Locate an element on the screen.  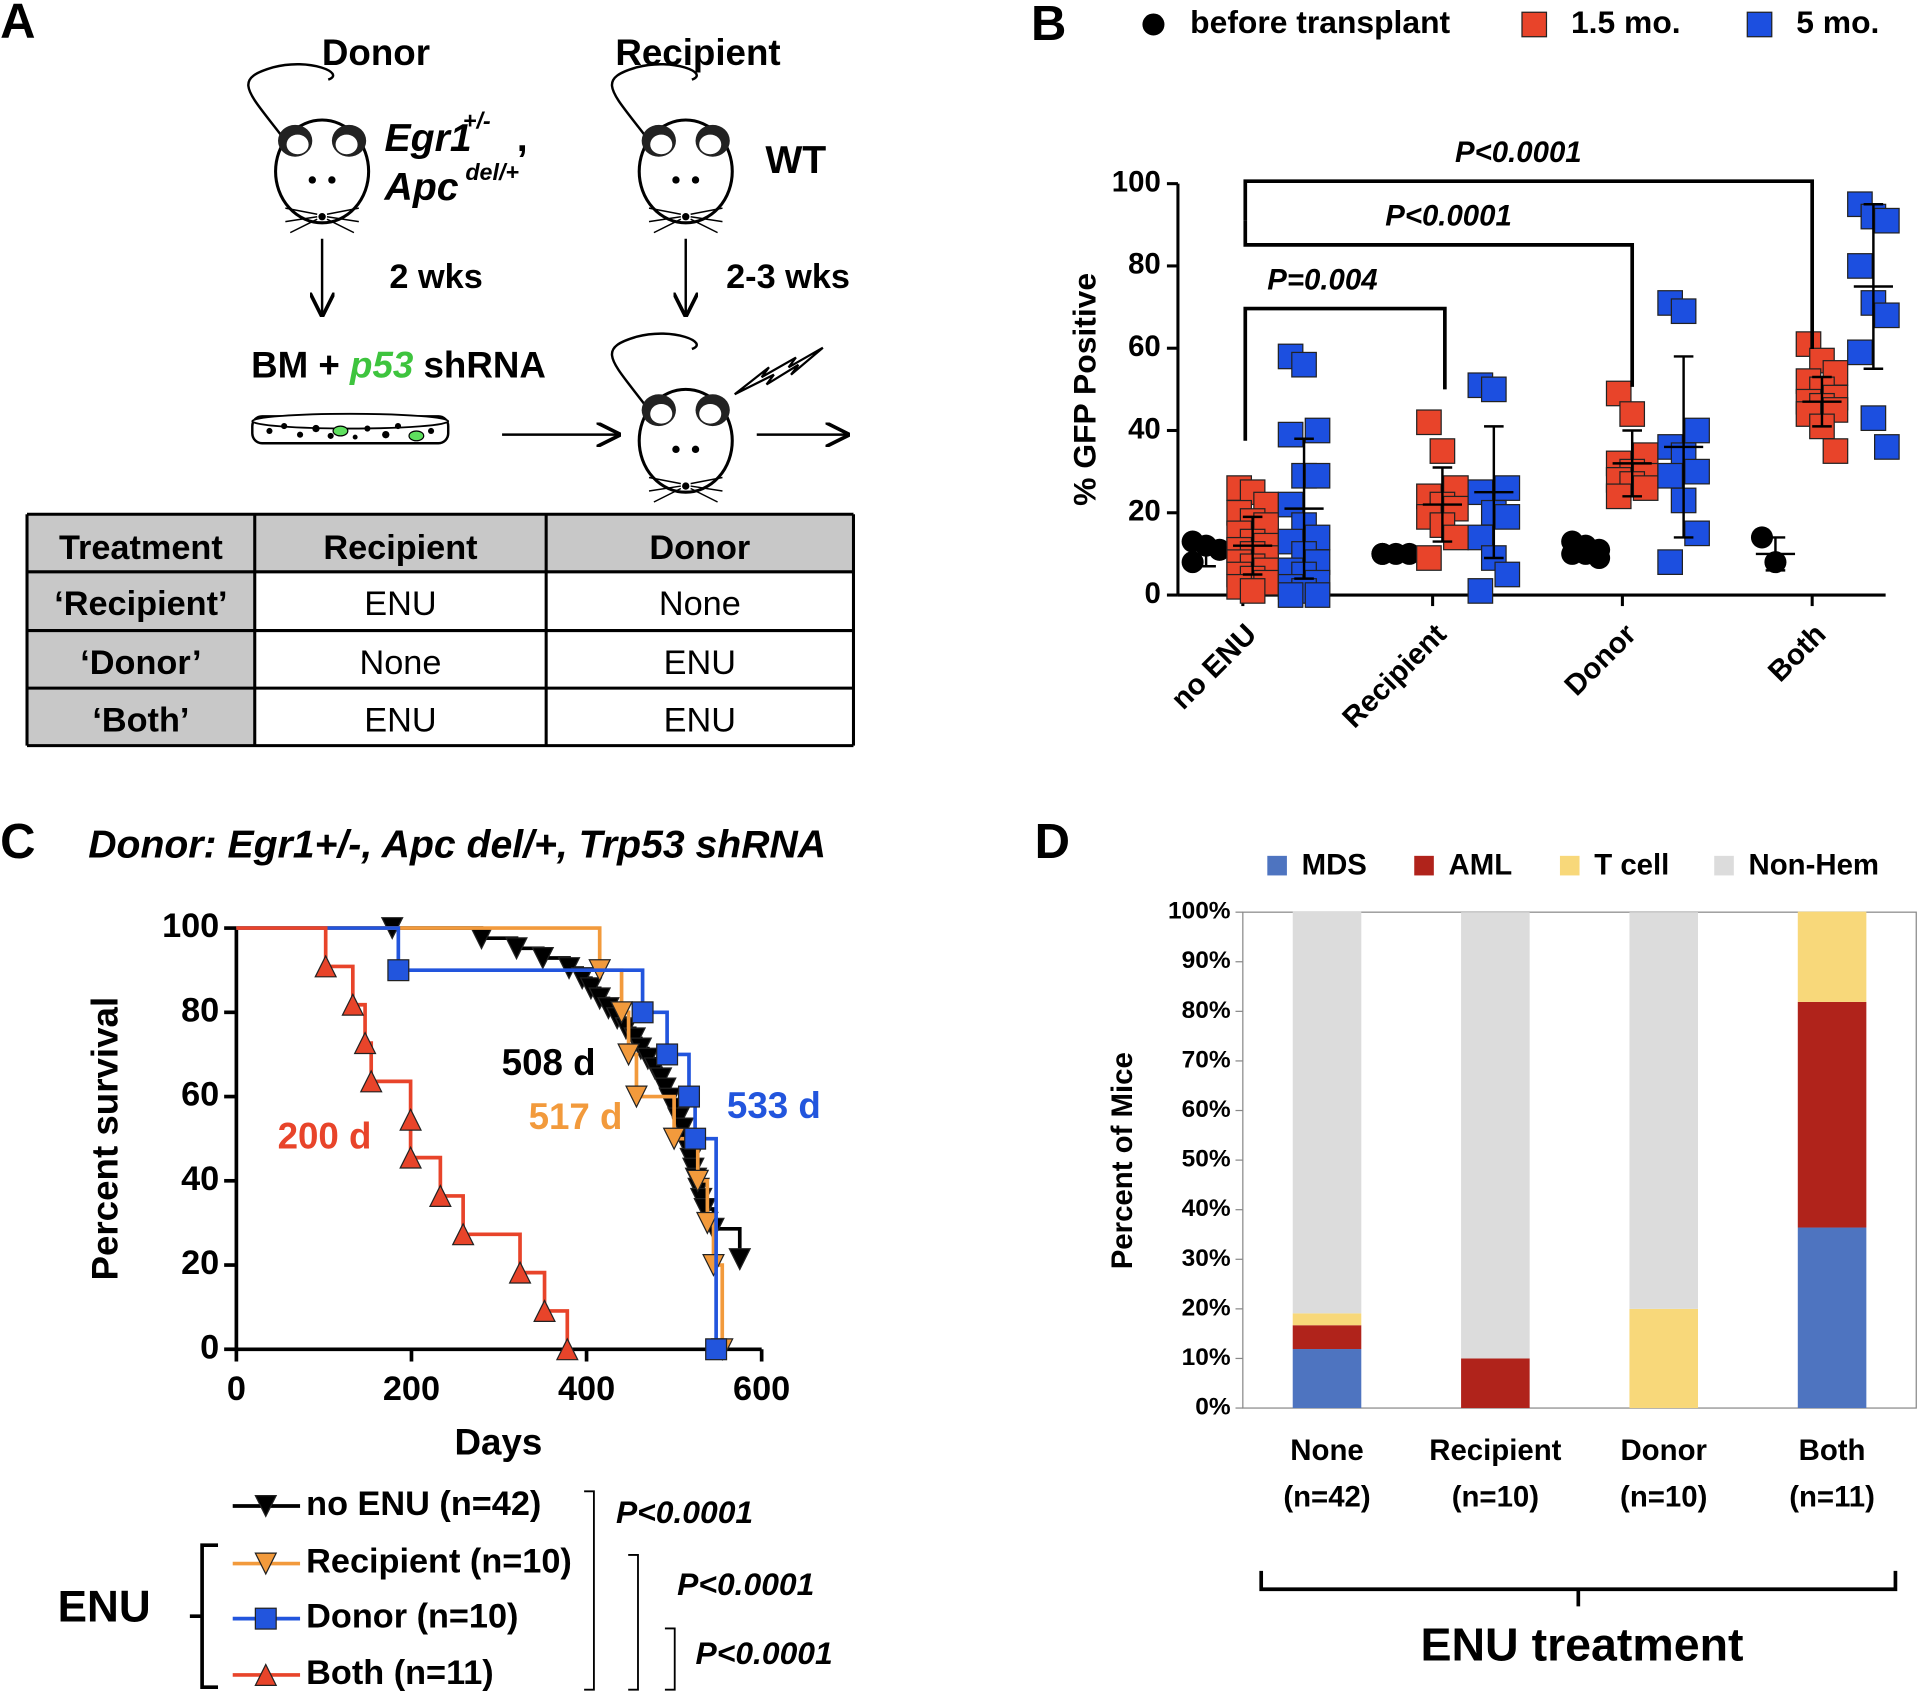
plot-frame is located at coordinates (1579, 1160).